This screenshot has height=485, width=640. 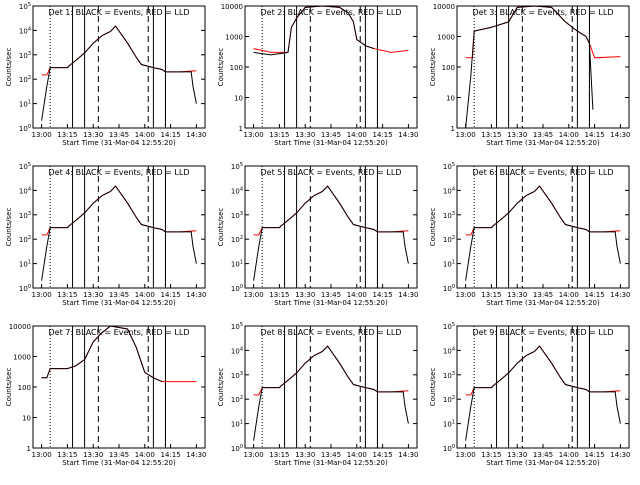 I want to click on panel-title: Det 8: BLACK = Events, RED = LLD, so click(x=331, y=332).